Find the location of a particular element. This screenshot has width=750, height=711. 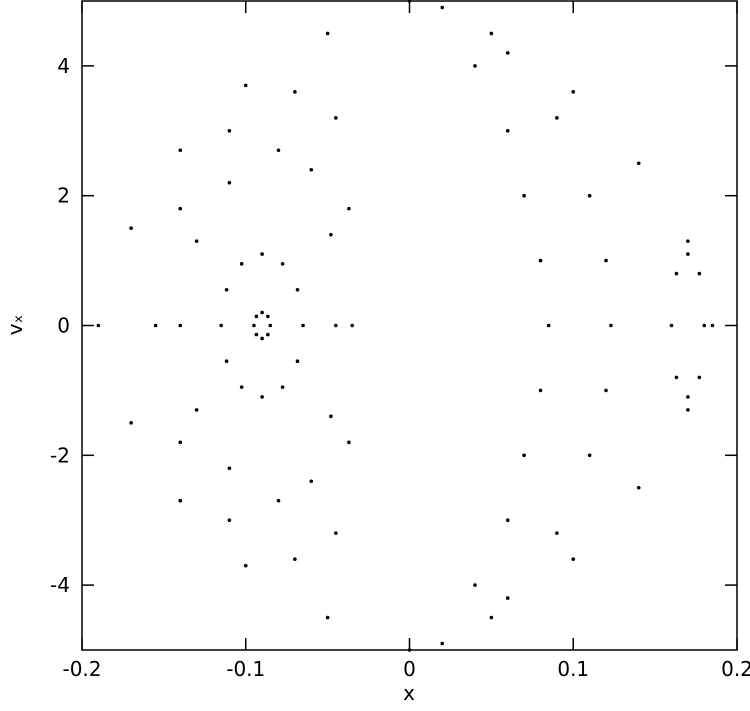

x-tick-label: -0.1 is located at coordinates (245, 669).